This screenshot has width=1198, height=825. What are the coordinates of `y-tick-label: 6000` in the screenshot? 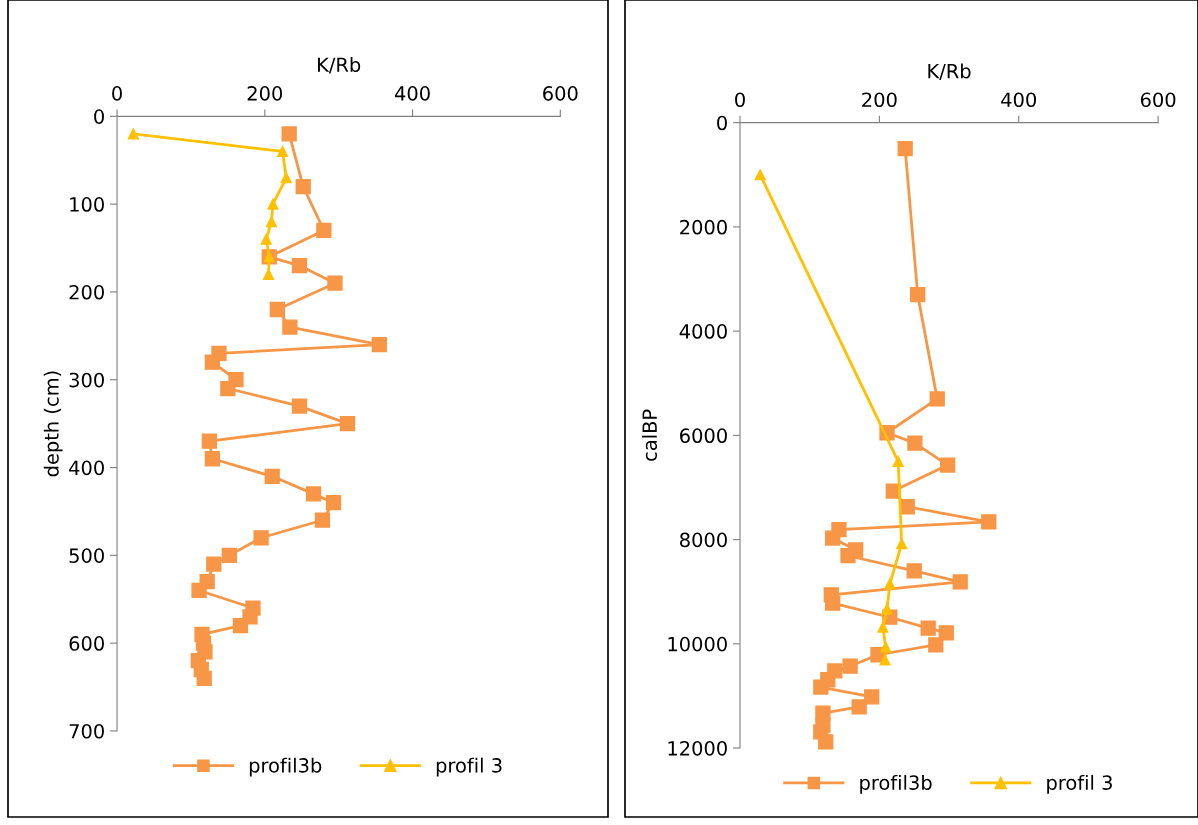 It's located at (703, 436).